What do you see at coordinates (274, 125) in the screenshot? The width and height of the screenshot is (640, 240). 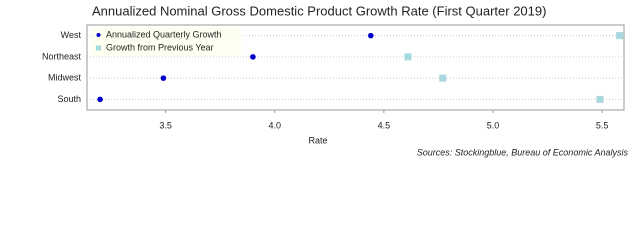 I see `x-tick-label: 4.0` at bounding box center [274, 125].